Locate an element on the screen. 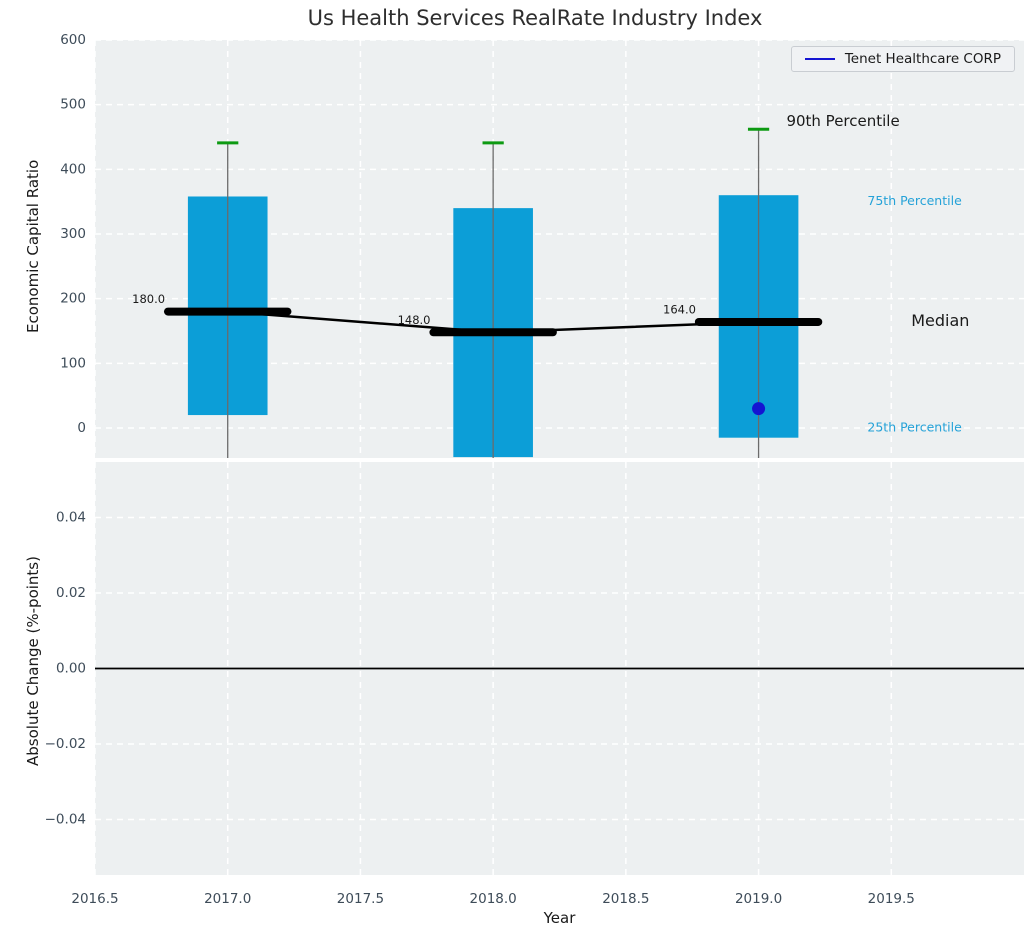 The image size is (1034, 942). y-tick-label-top: 300 is located at coordinates (73, 234).